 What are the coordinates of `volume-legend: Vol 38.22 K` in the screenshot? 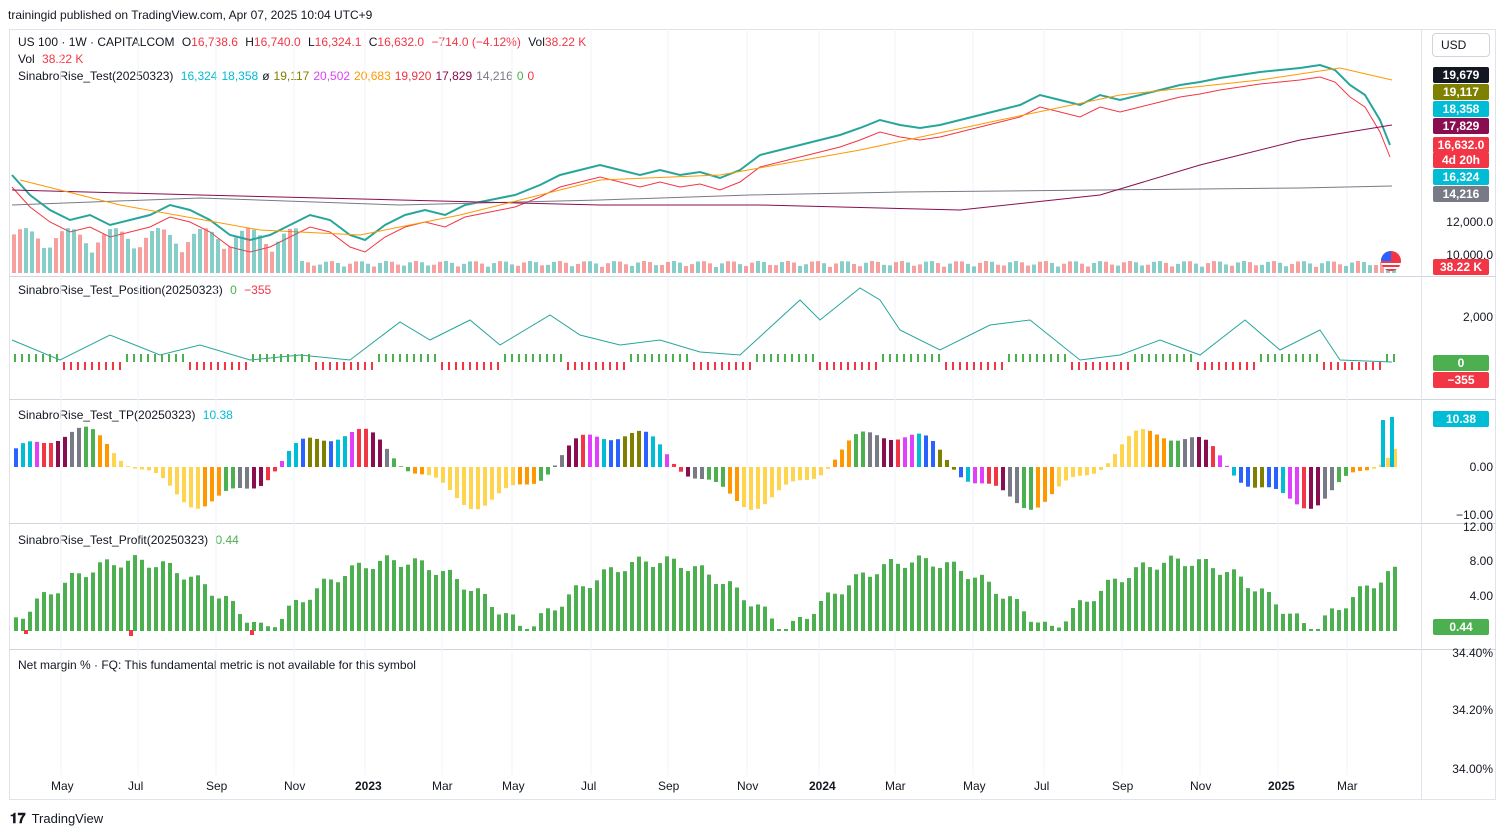 It's located at (52, 59).